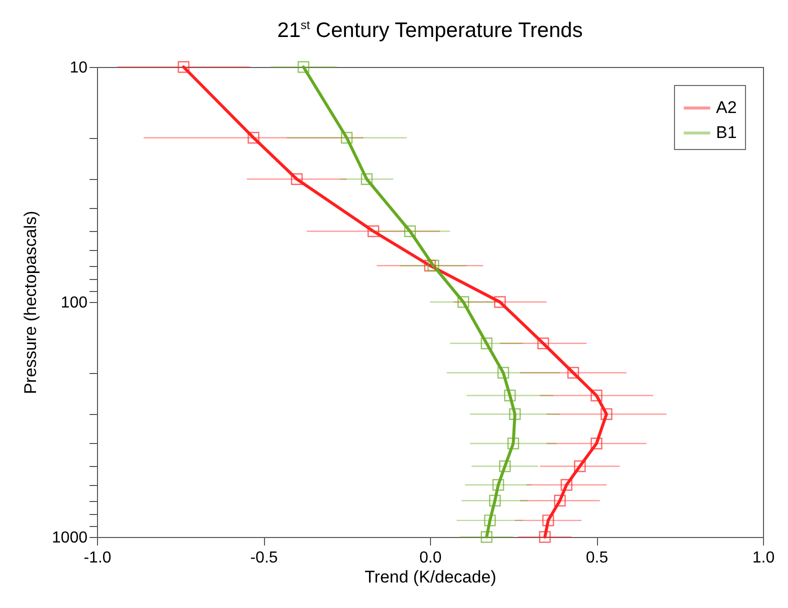  Describe the element at coordinates (74, 303) in the screenshot. I see `y-tick-label: 100` at that location.